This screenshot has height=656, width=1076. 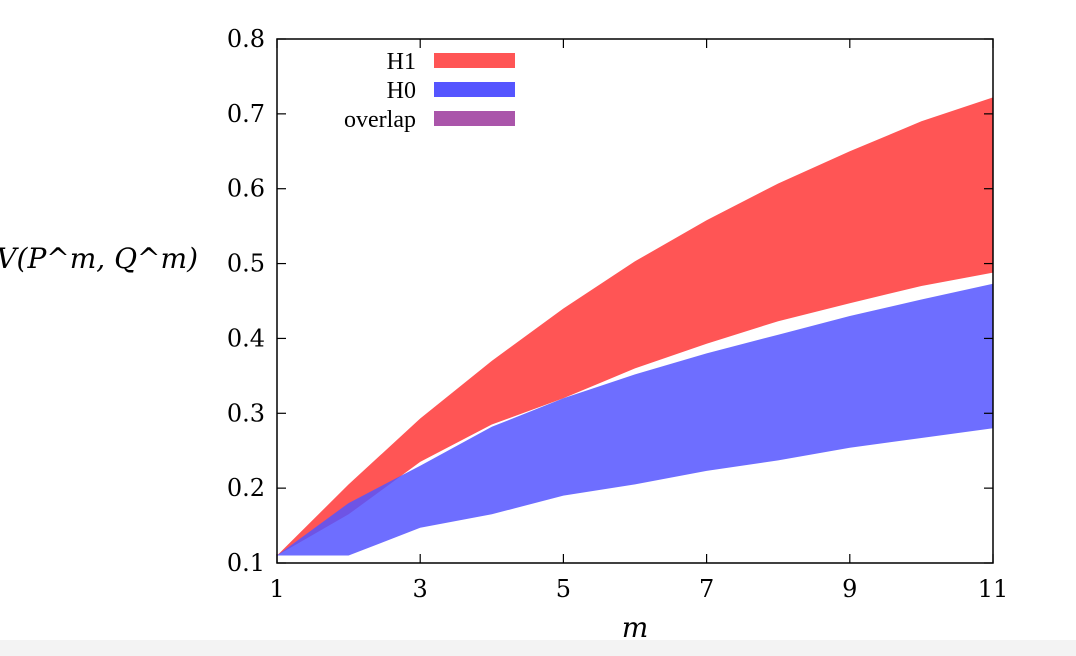 What do you see at coordinates (401, 62) in the screenshot?
I see `legend-label-H1: H1` at bounding box center [401, 62].